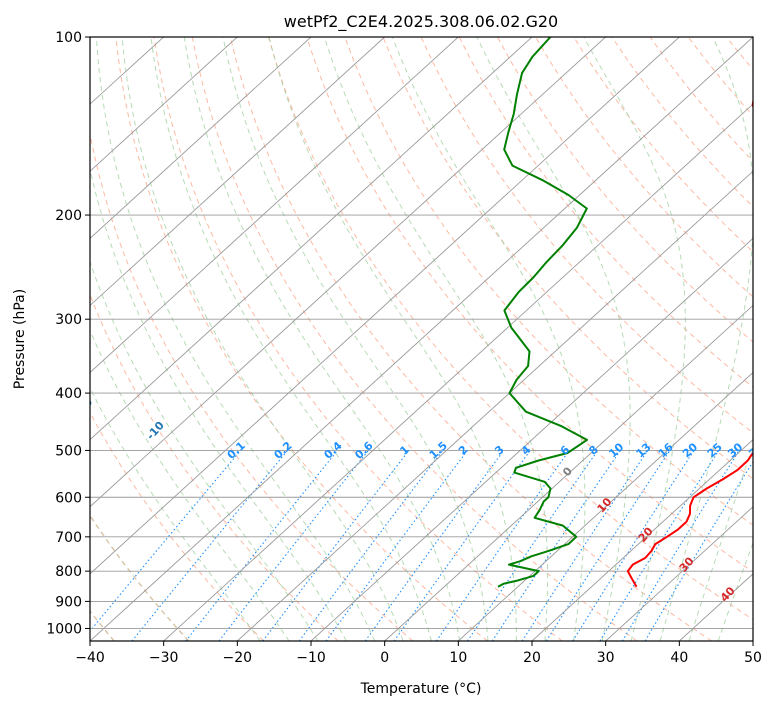 This screenshot has height=708, width=775. I want to click on x-tick-label: 20, so click(532, 658).